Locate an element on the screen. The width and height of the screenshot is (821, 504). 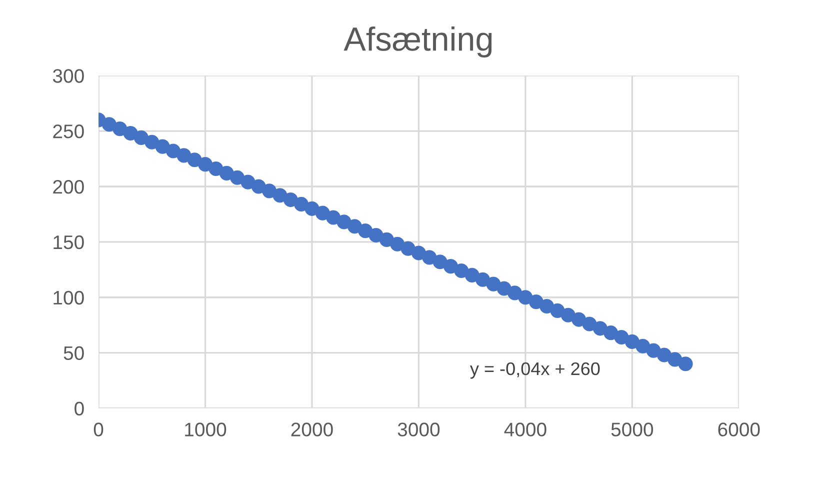
point is located at coordinates (685, 364).